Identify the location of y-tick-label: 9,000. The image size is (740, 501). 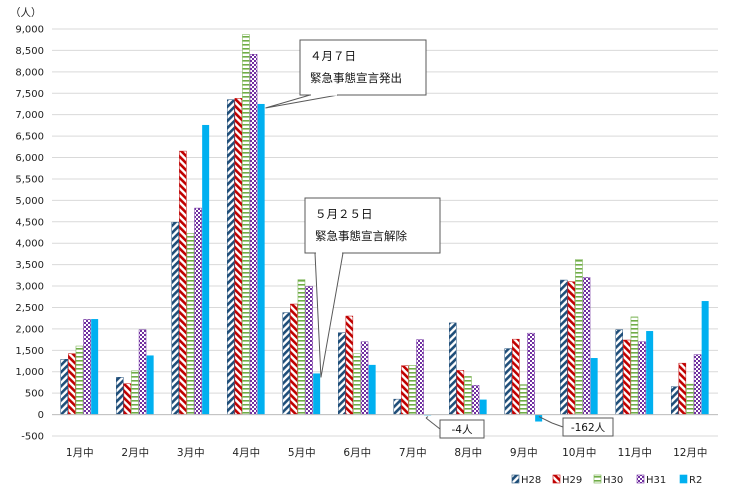
(29, 30).